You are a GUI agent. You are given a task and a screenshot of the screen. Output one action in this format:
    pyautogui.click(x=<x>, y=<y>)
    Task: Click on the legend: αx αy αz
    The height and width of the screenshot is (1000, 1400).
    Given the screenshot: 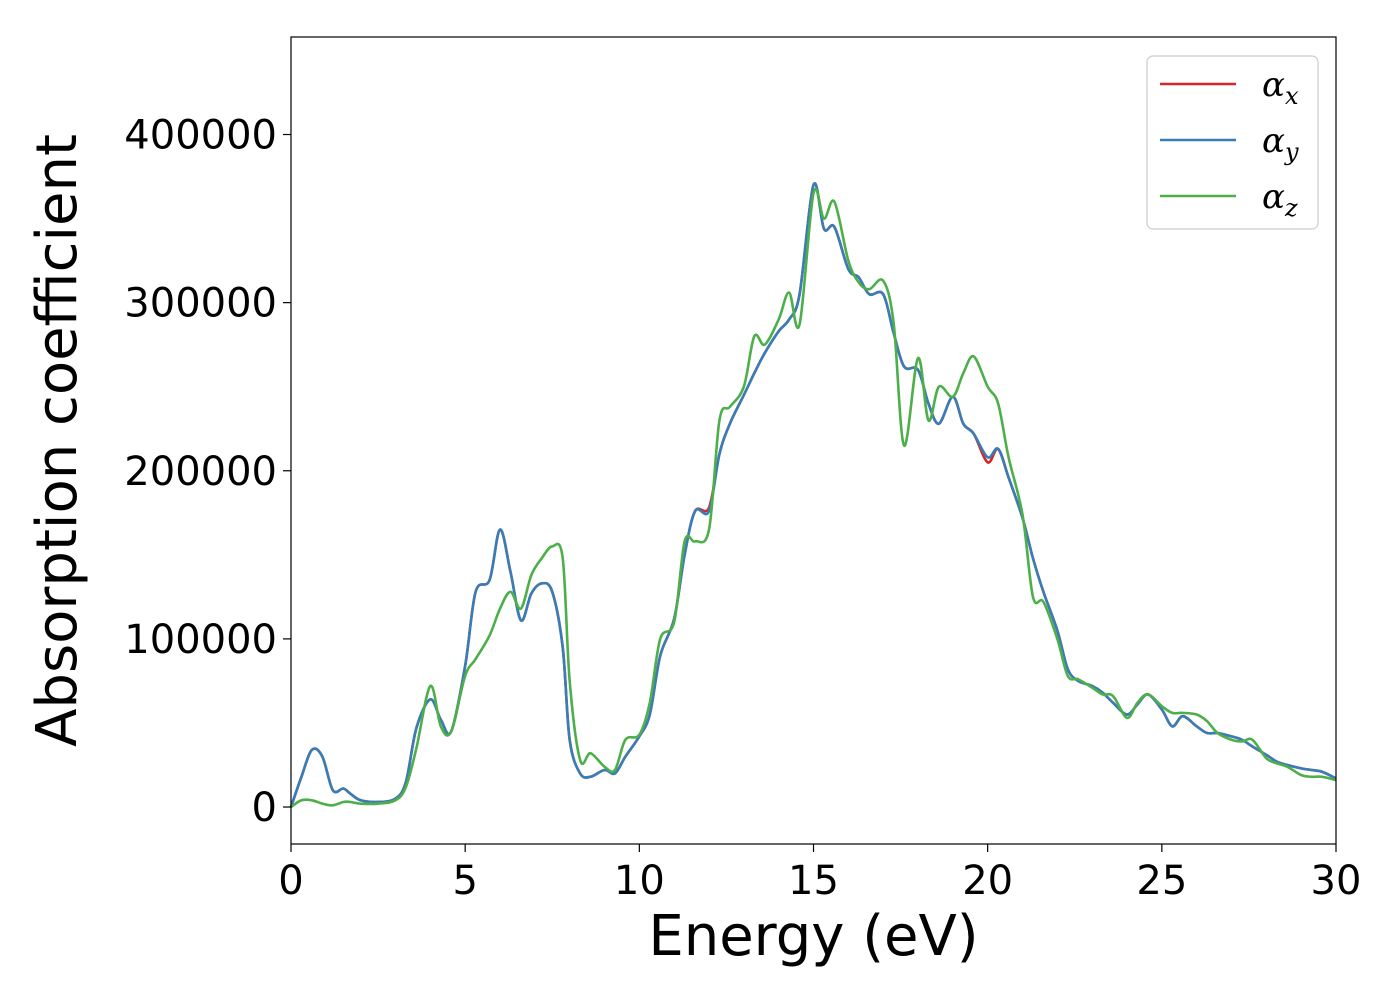 What is the action you would take?
    pyautogui.click(x=1232, y=142)
    